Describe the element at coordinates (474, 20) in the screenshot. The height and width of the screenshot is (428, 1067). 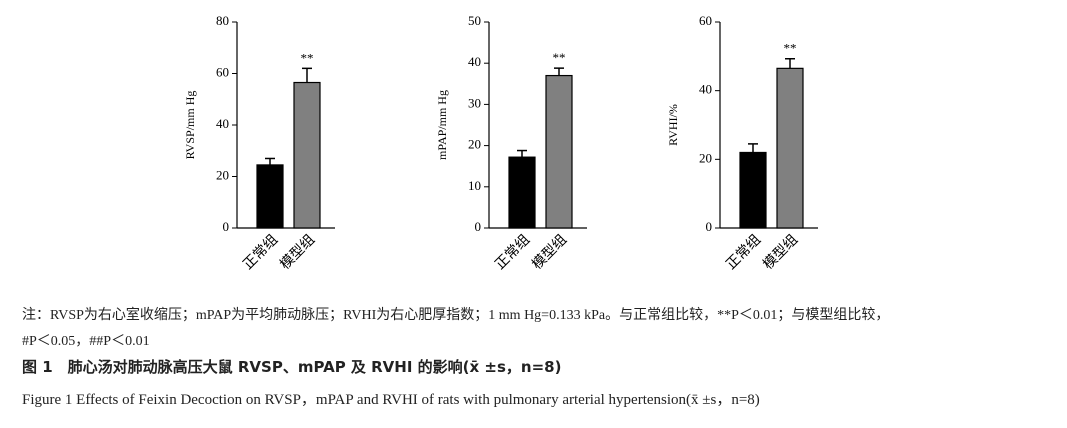
I see `y-tick-label: 50` at that location.